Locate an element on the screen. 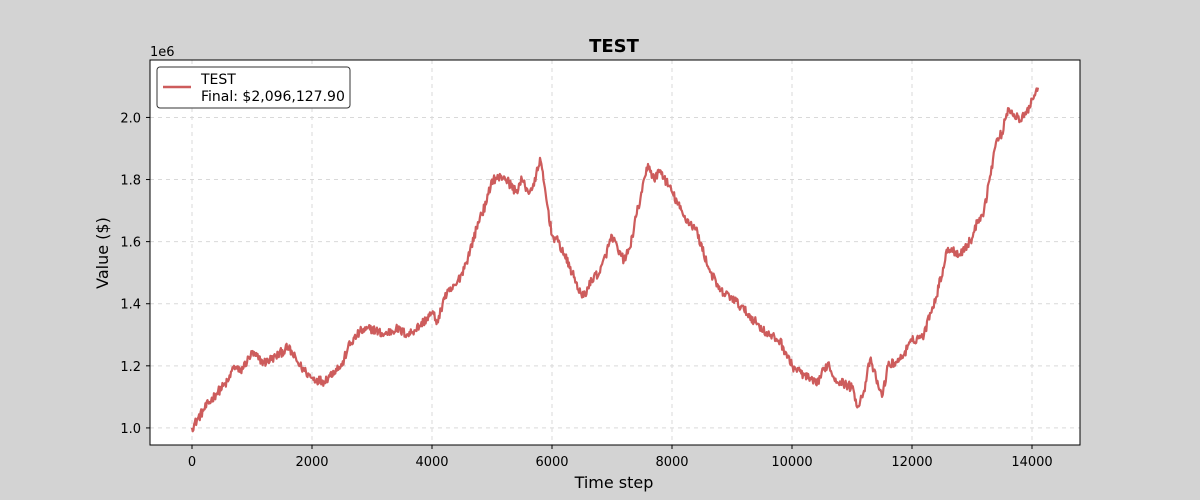 The image size is (1200, 500). y-tick-label: 1.0 is located at coordinates (130, 429).